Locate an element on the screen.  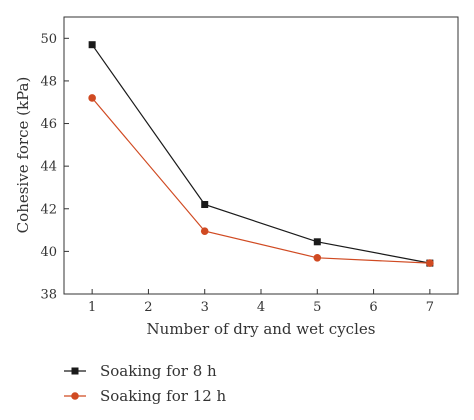
x-axis-ticks: 1 2 3 4 5 6 7 is located at coordinates (261, 302).